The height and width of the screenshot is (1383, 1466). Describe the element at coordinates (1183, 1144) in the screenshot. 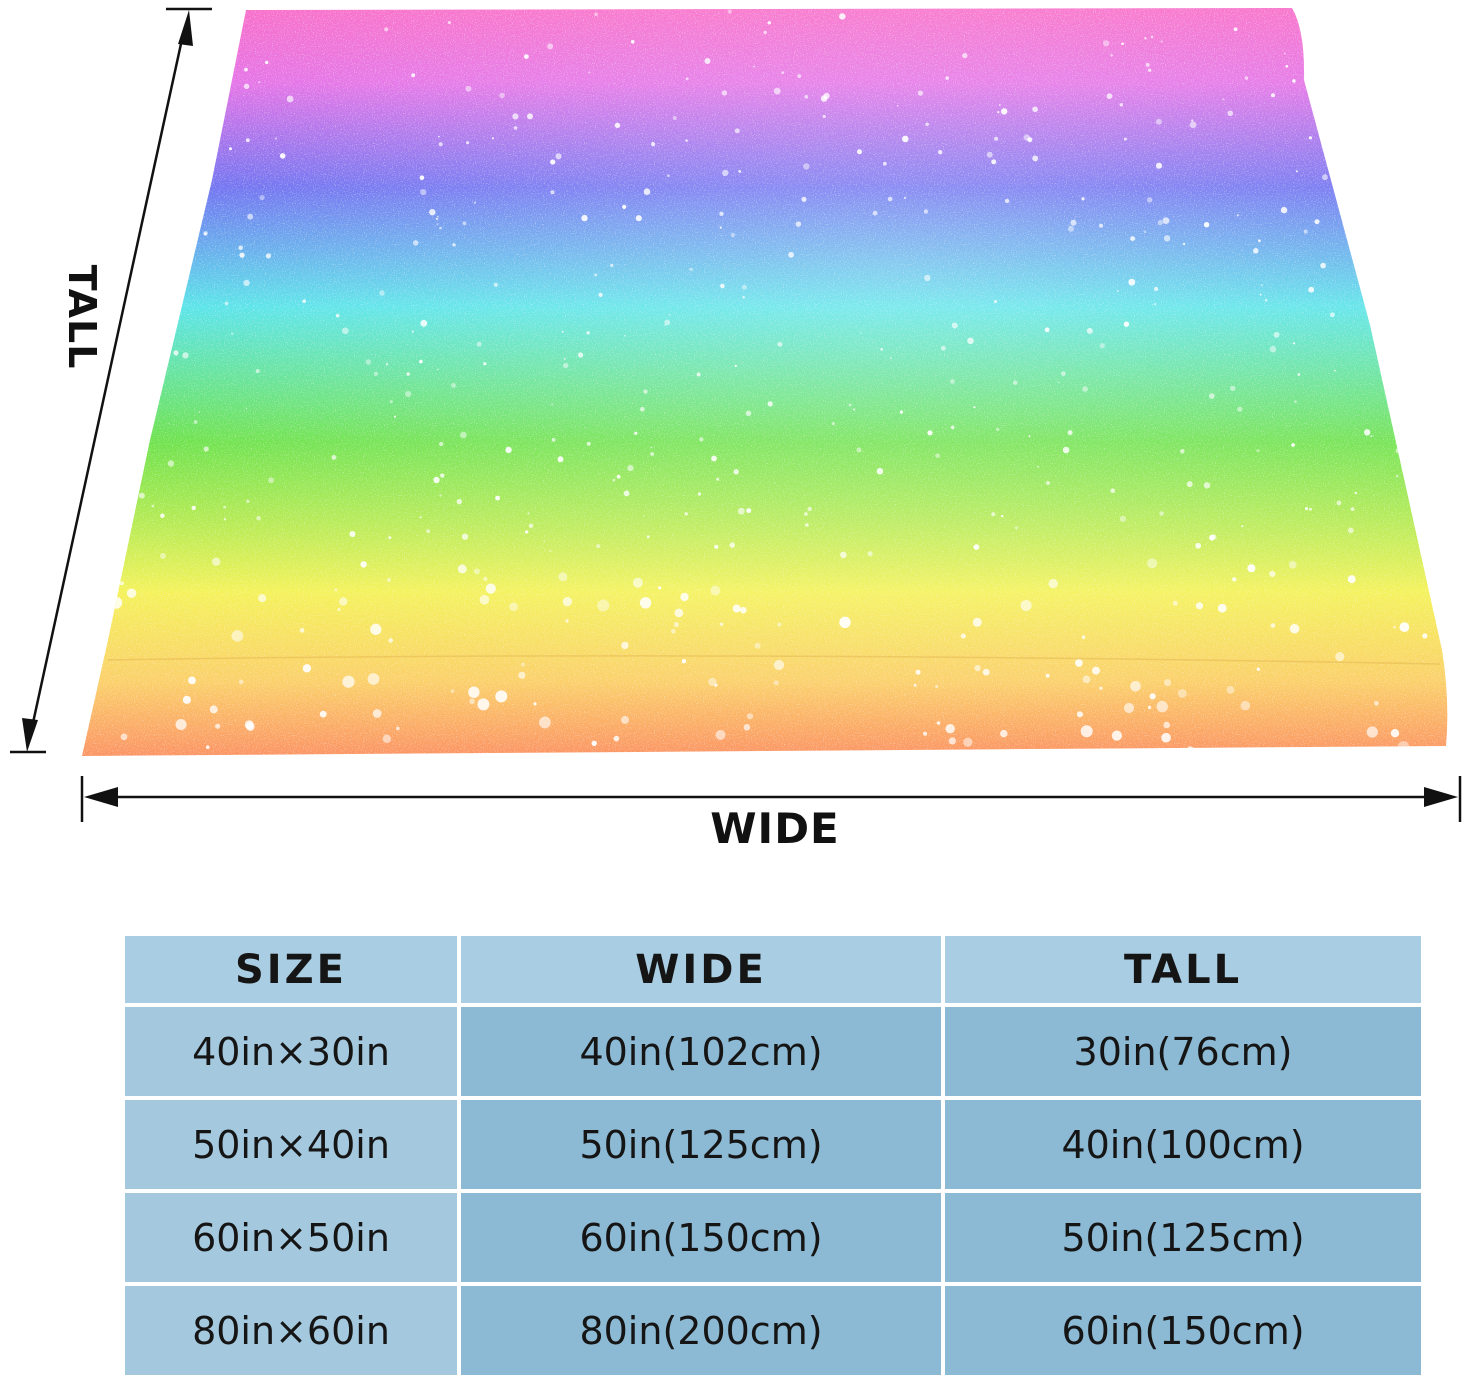

I see `tall-cell: 40in(100cm)` at that location.